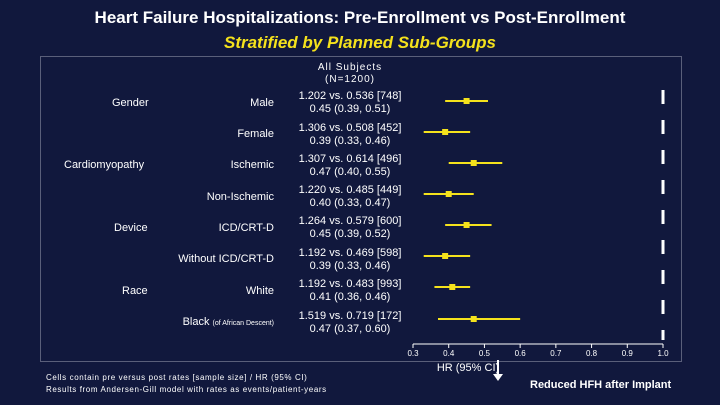  Describe the element at coordinates (350, 109) in the screenshot. I see `stat-hr: 0.45 (0.39, 0.51)` at that location.